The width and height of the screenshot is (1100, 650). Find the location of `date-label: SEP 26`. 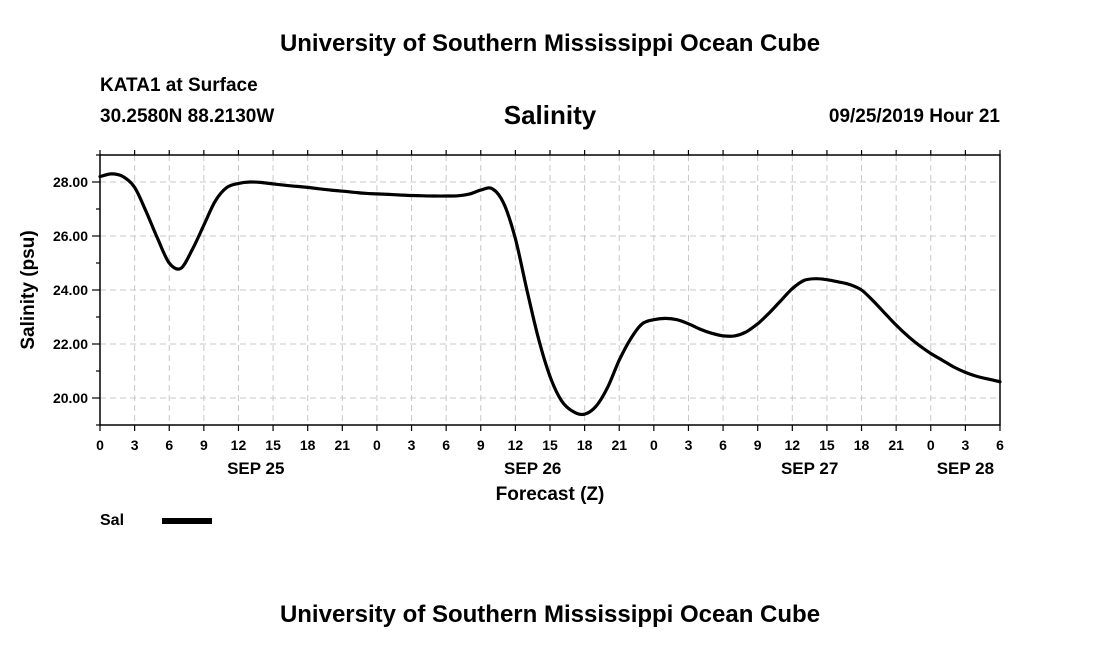

date-label: SEP 26 is located at coordinates (532, 468).